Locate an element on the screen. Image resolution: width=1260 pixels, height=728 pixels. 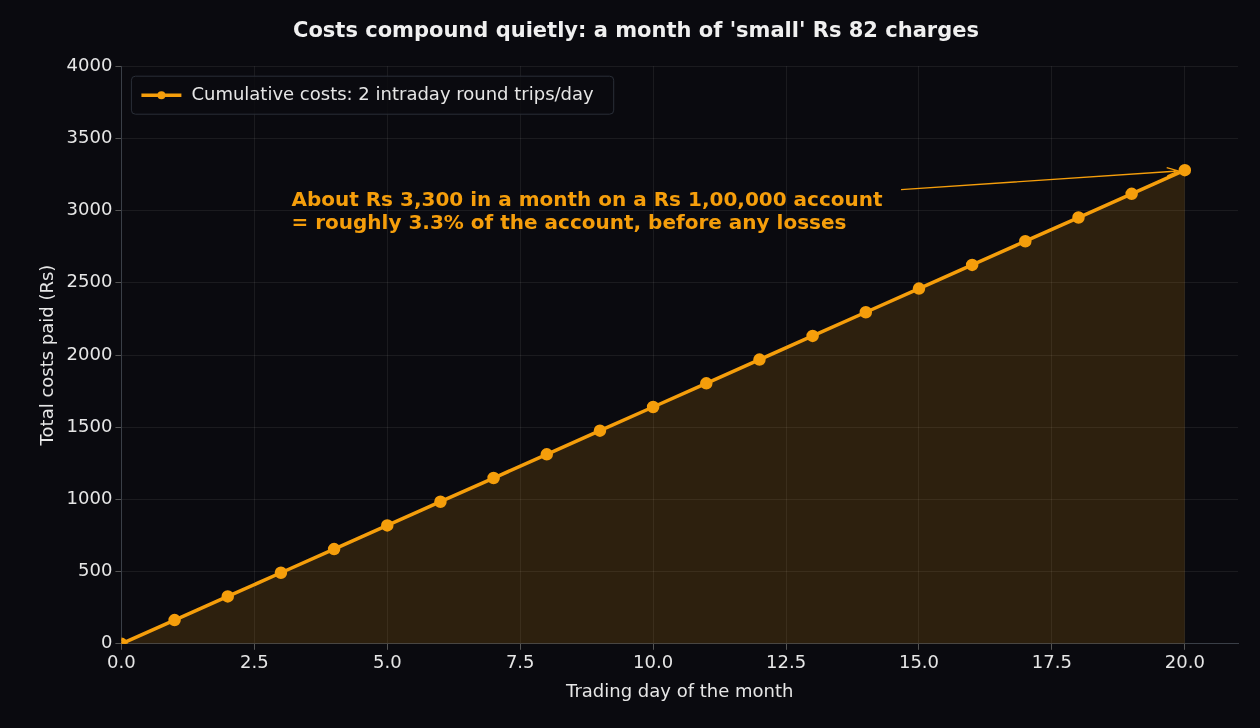
y-tick-label: 3500 is located at coordinates (89, 137).